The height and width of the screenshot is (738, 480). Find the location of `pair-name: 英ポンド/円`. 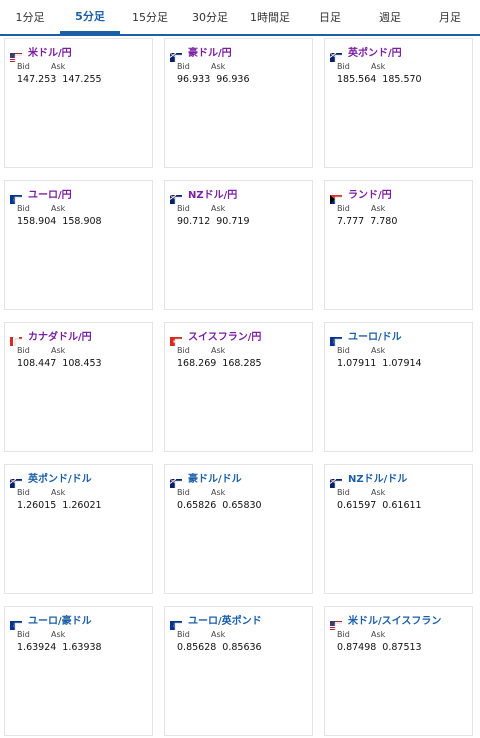

pair-name: 英ポンド/円 is located at coordinates (375, 53).